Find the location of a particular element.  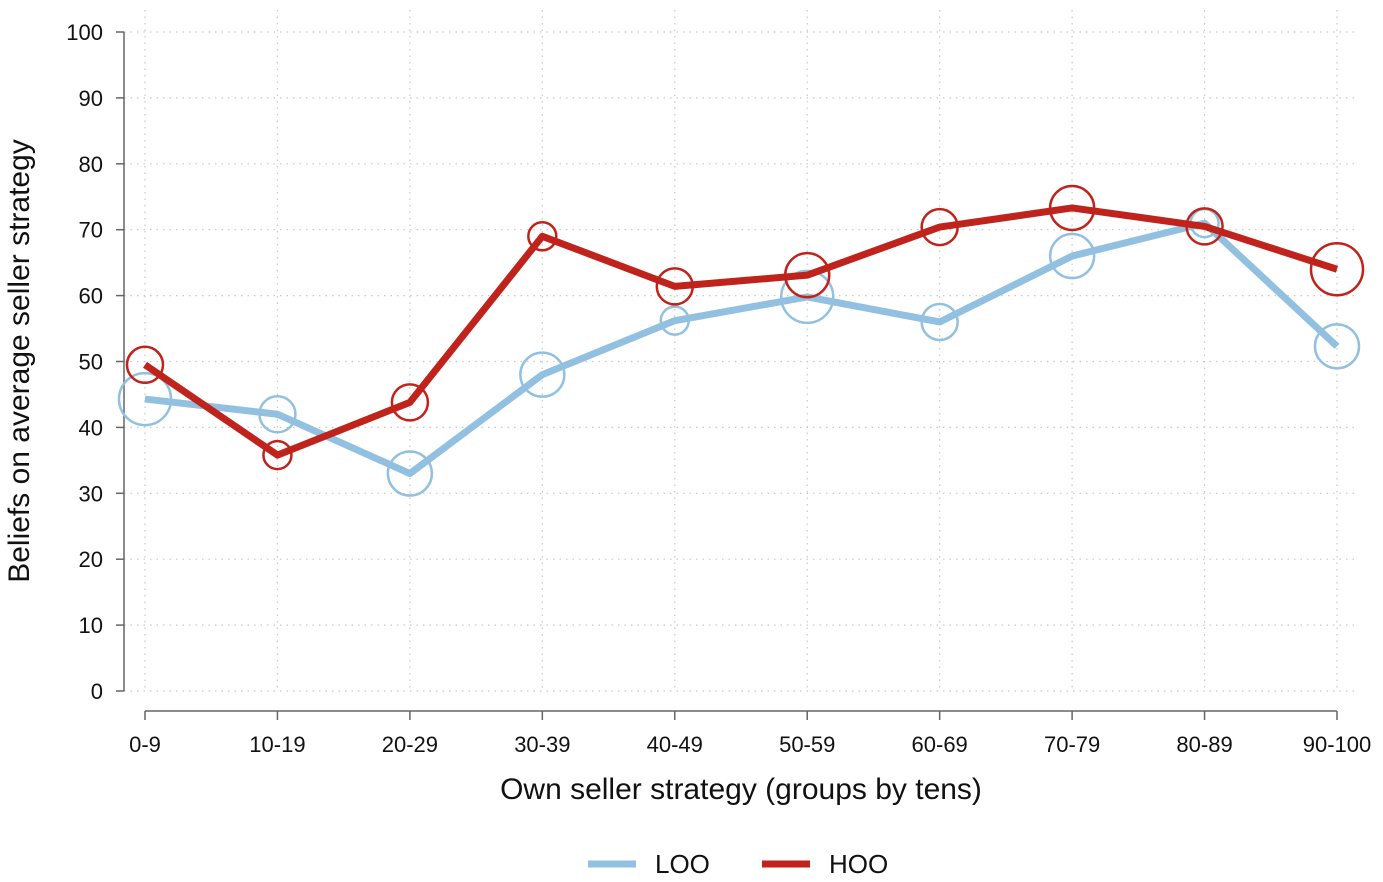

y-axis-title: Beliefs on average seller strategy is located at coordinates (19, 361).